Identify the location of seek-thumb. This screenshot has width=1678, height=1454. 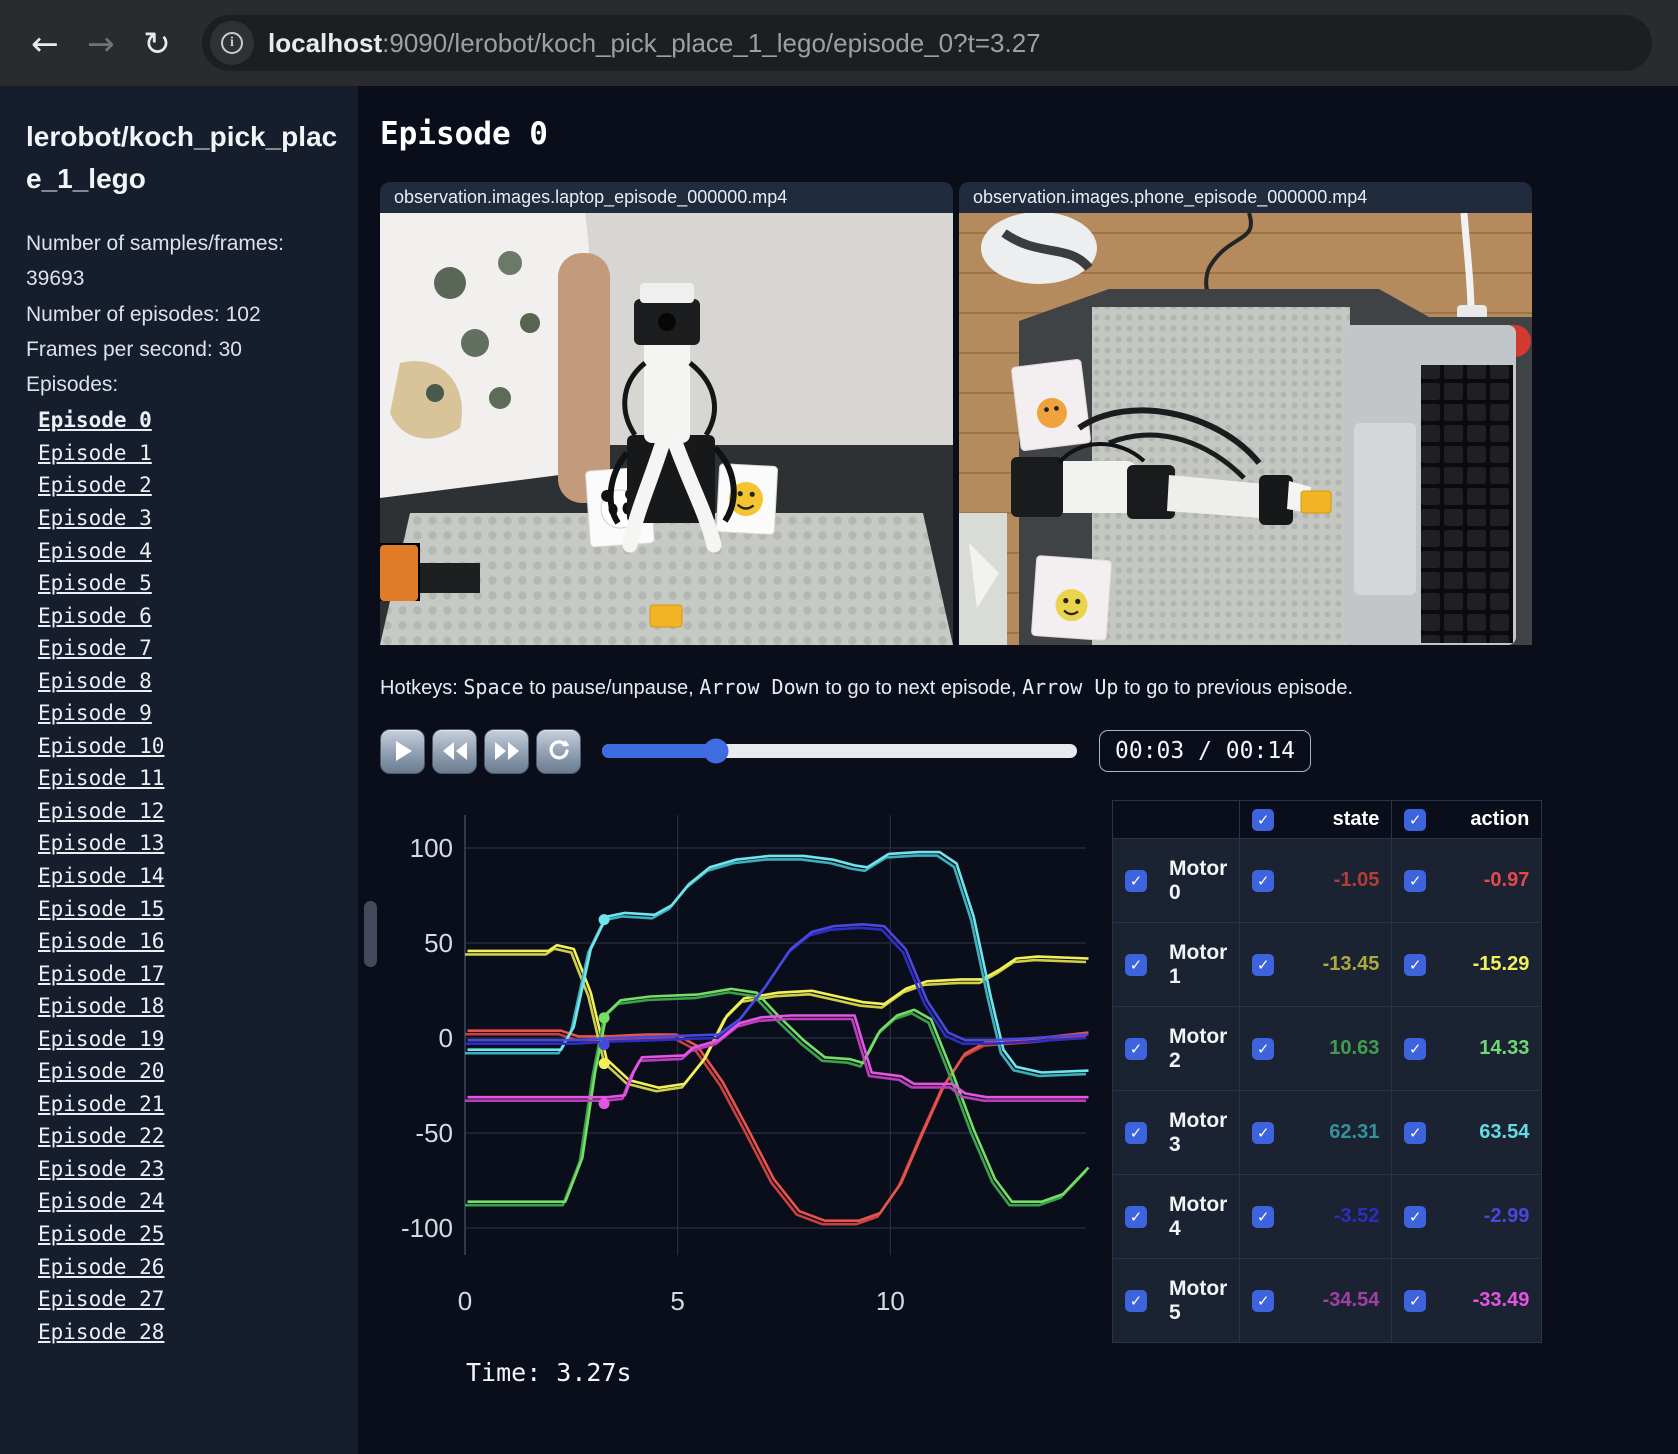
(716, 751).